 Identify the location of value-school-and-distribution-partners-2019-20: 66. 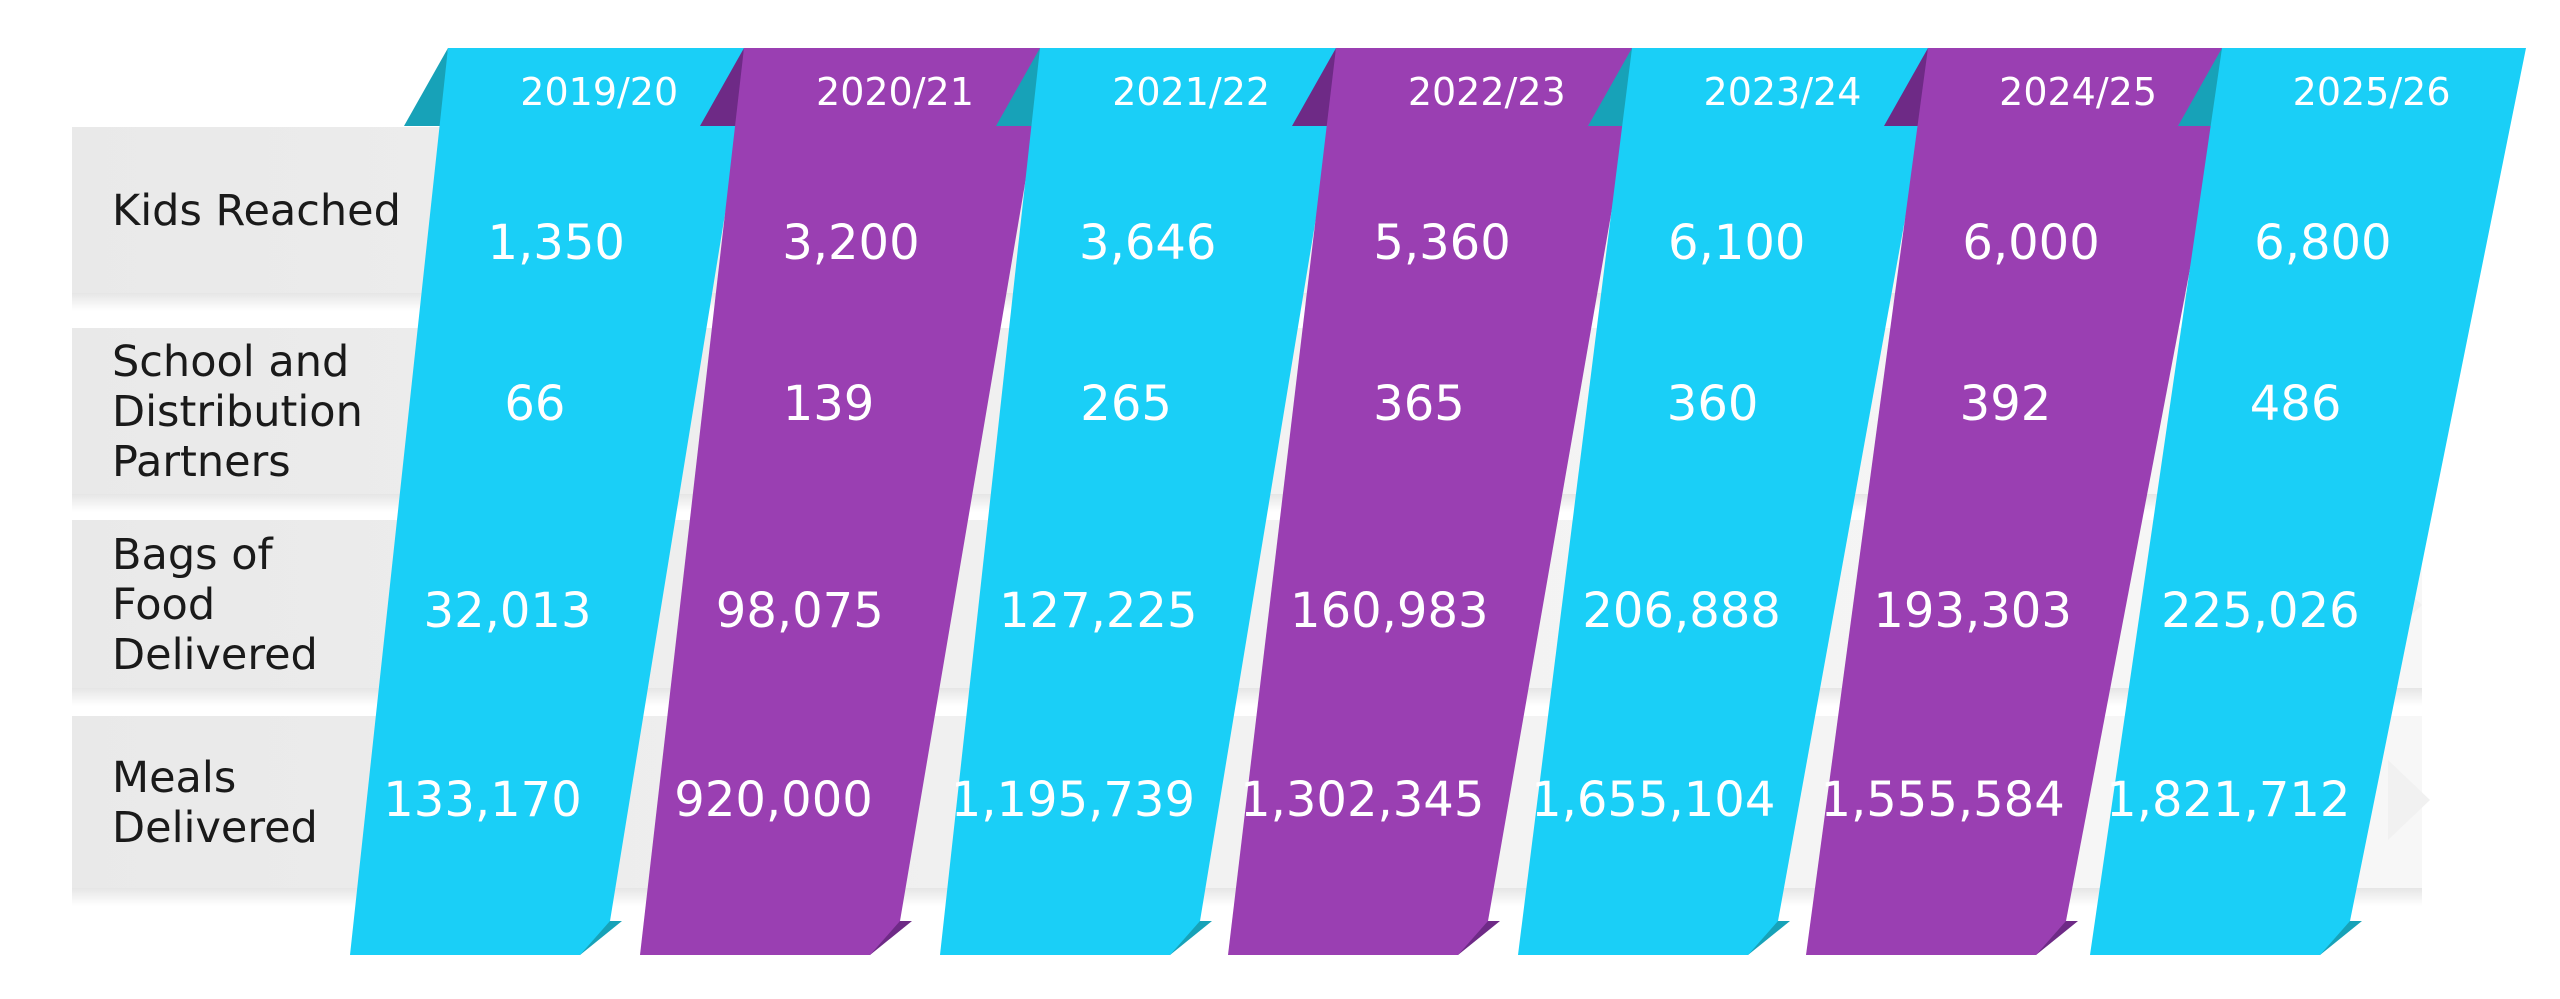
(534, 404).